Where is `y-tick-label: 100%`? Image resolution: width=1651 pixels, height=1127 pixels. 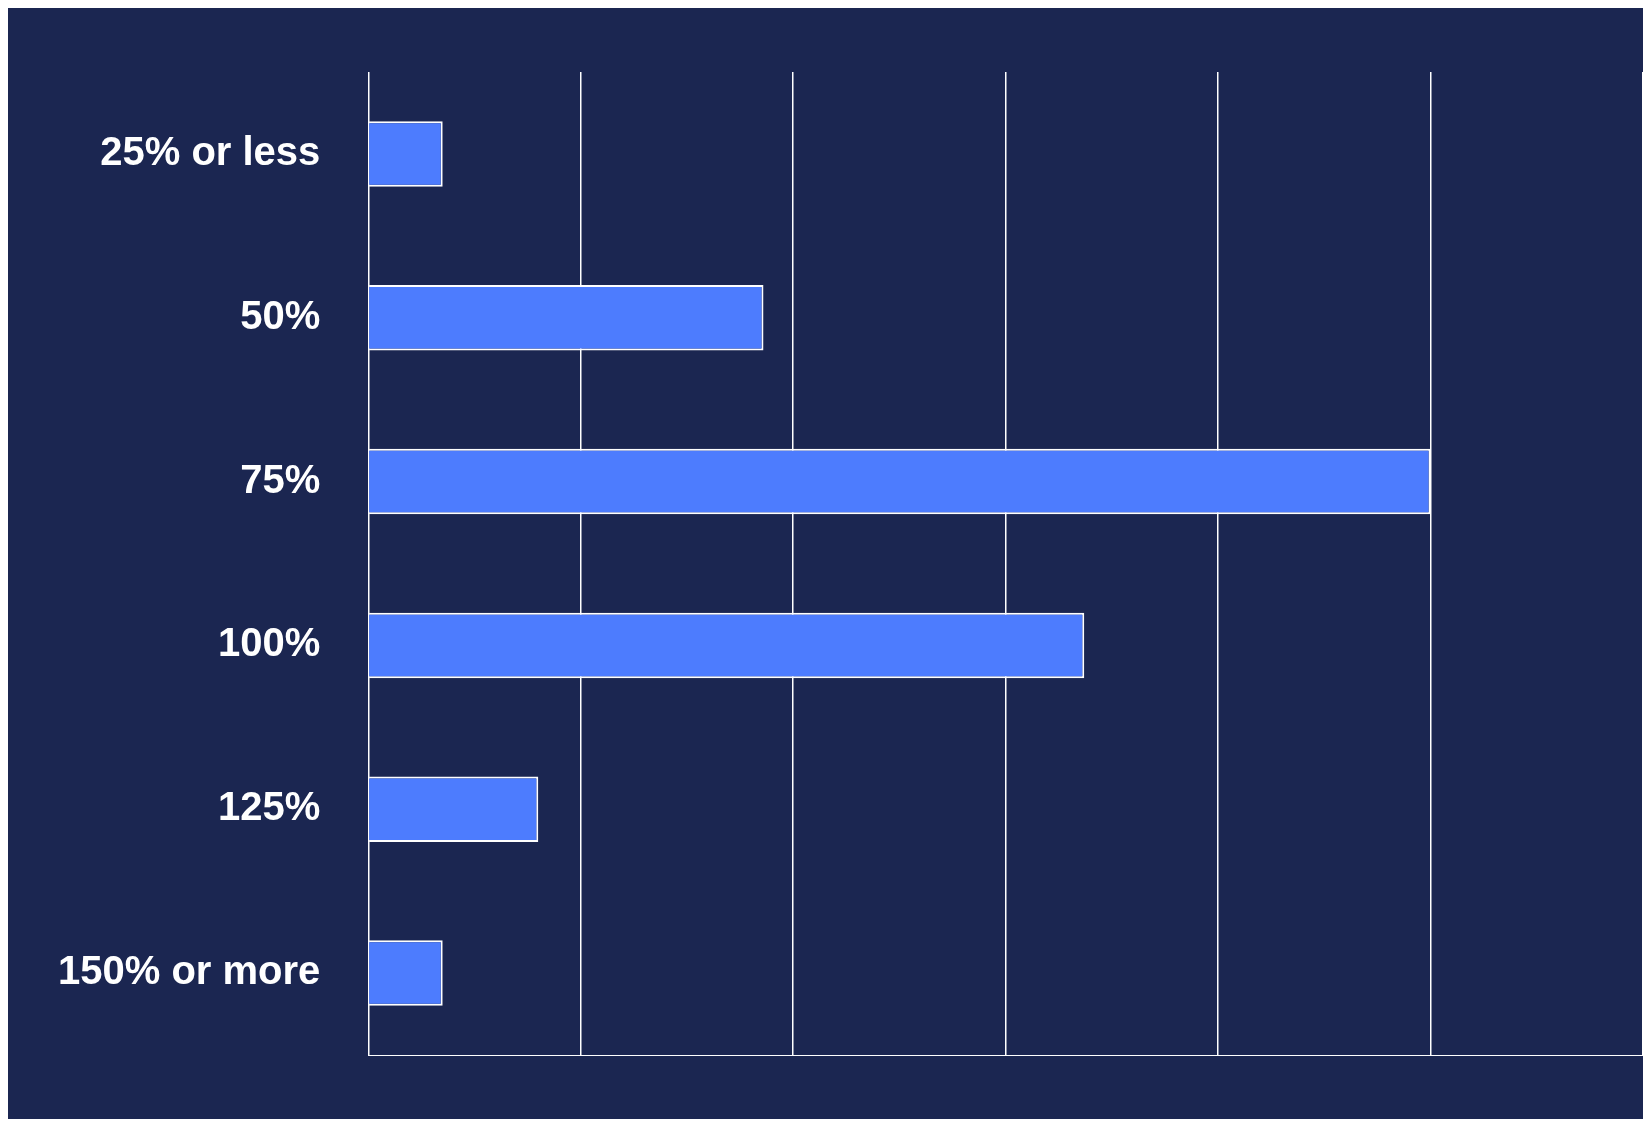
y-tick-label: 100% is located at coordinates (269, 642).